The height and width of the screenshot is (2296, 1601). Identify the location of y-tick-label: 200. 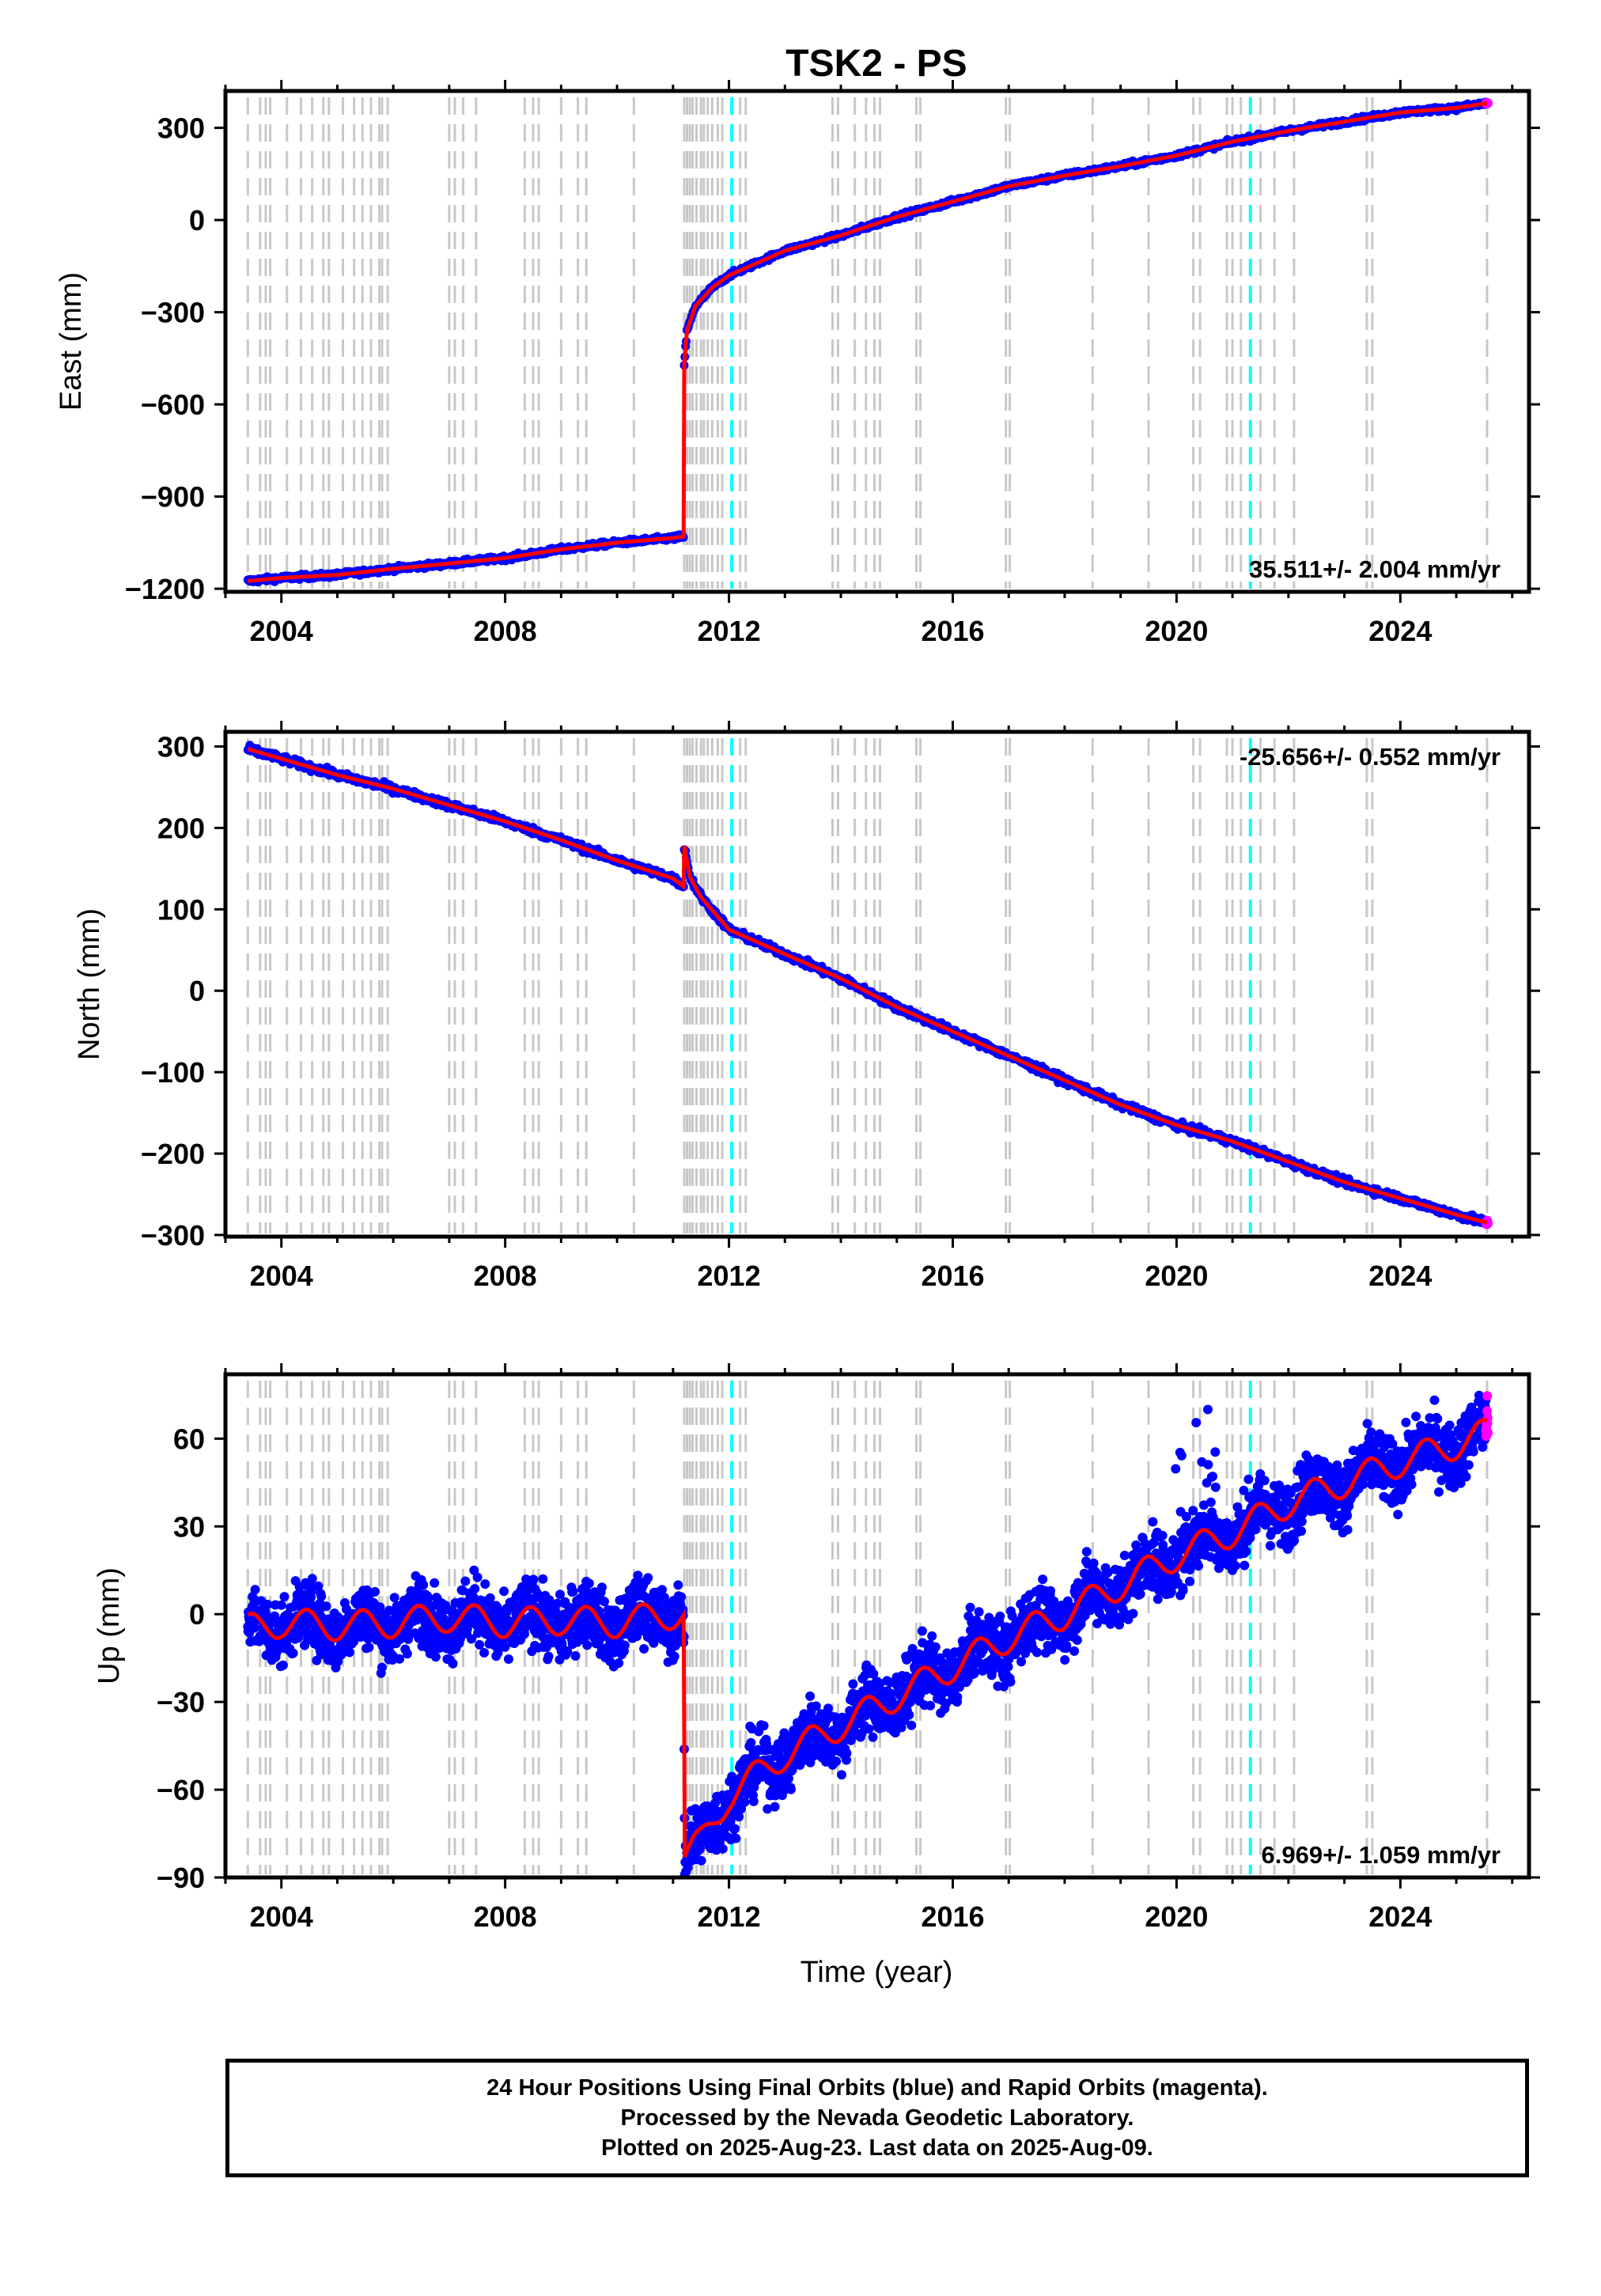
(181, 828).